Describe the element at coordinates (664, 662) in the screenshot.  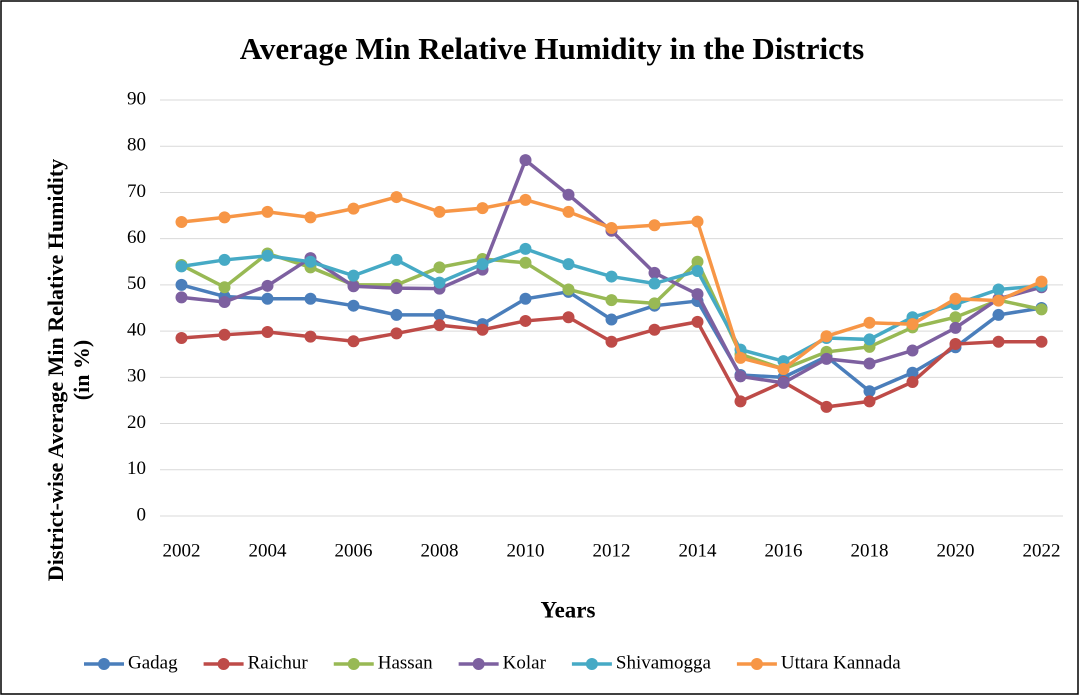
I see `legend-label: Shivamogga` at that location.